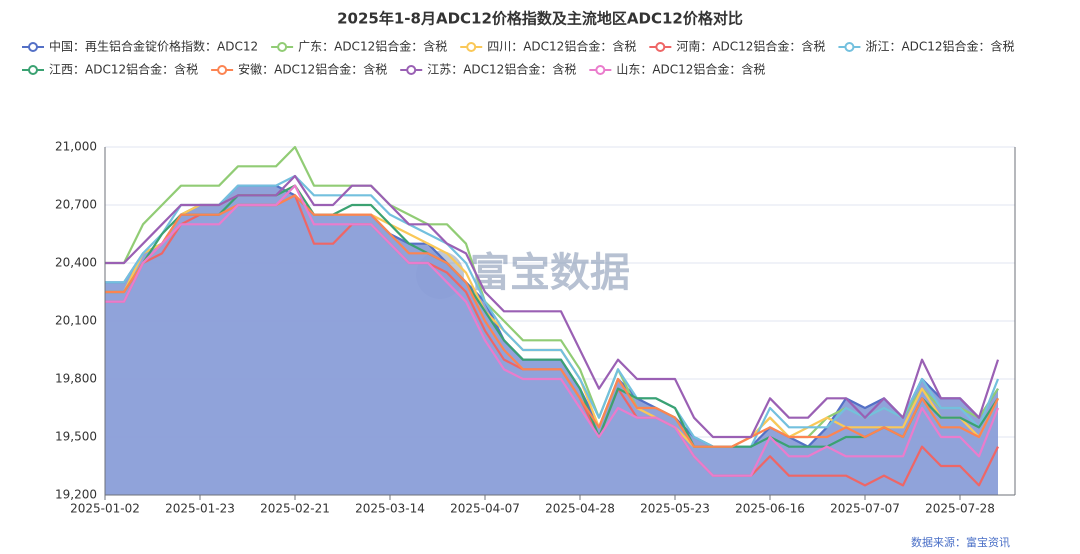 This screenshot has width=1080, height=554. Describe the element at coordinates (123, 69) in the screenshot. I see `legend-label: 江西：ADC12铝合金：含税` at that location.